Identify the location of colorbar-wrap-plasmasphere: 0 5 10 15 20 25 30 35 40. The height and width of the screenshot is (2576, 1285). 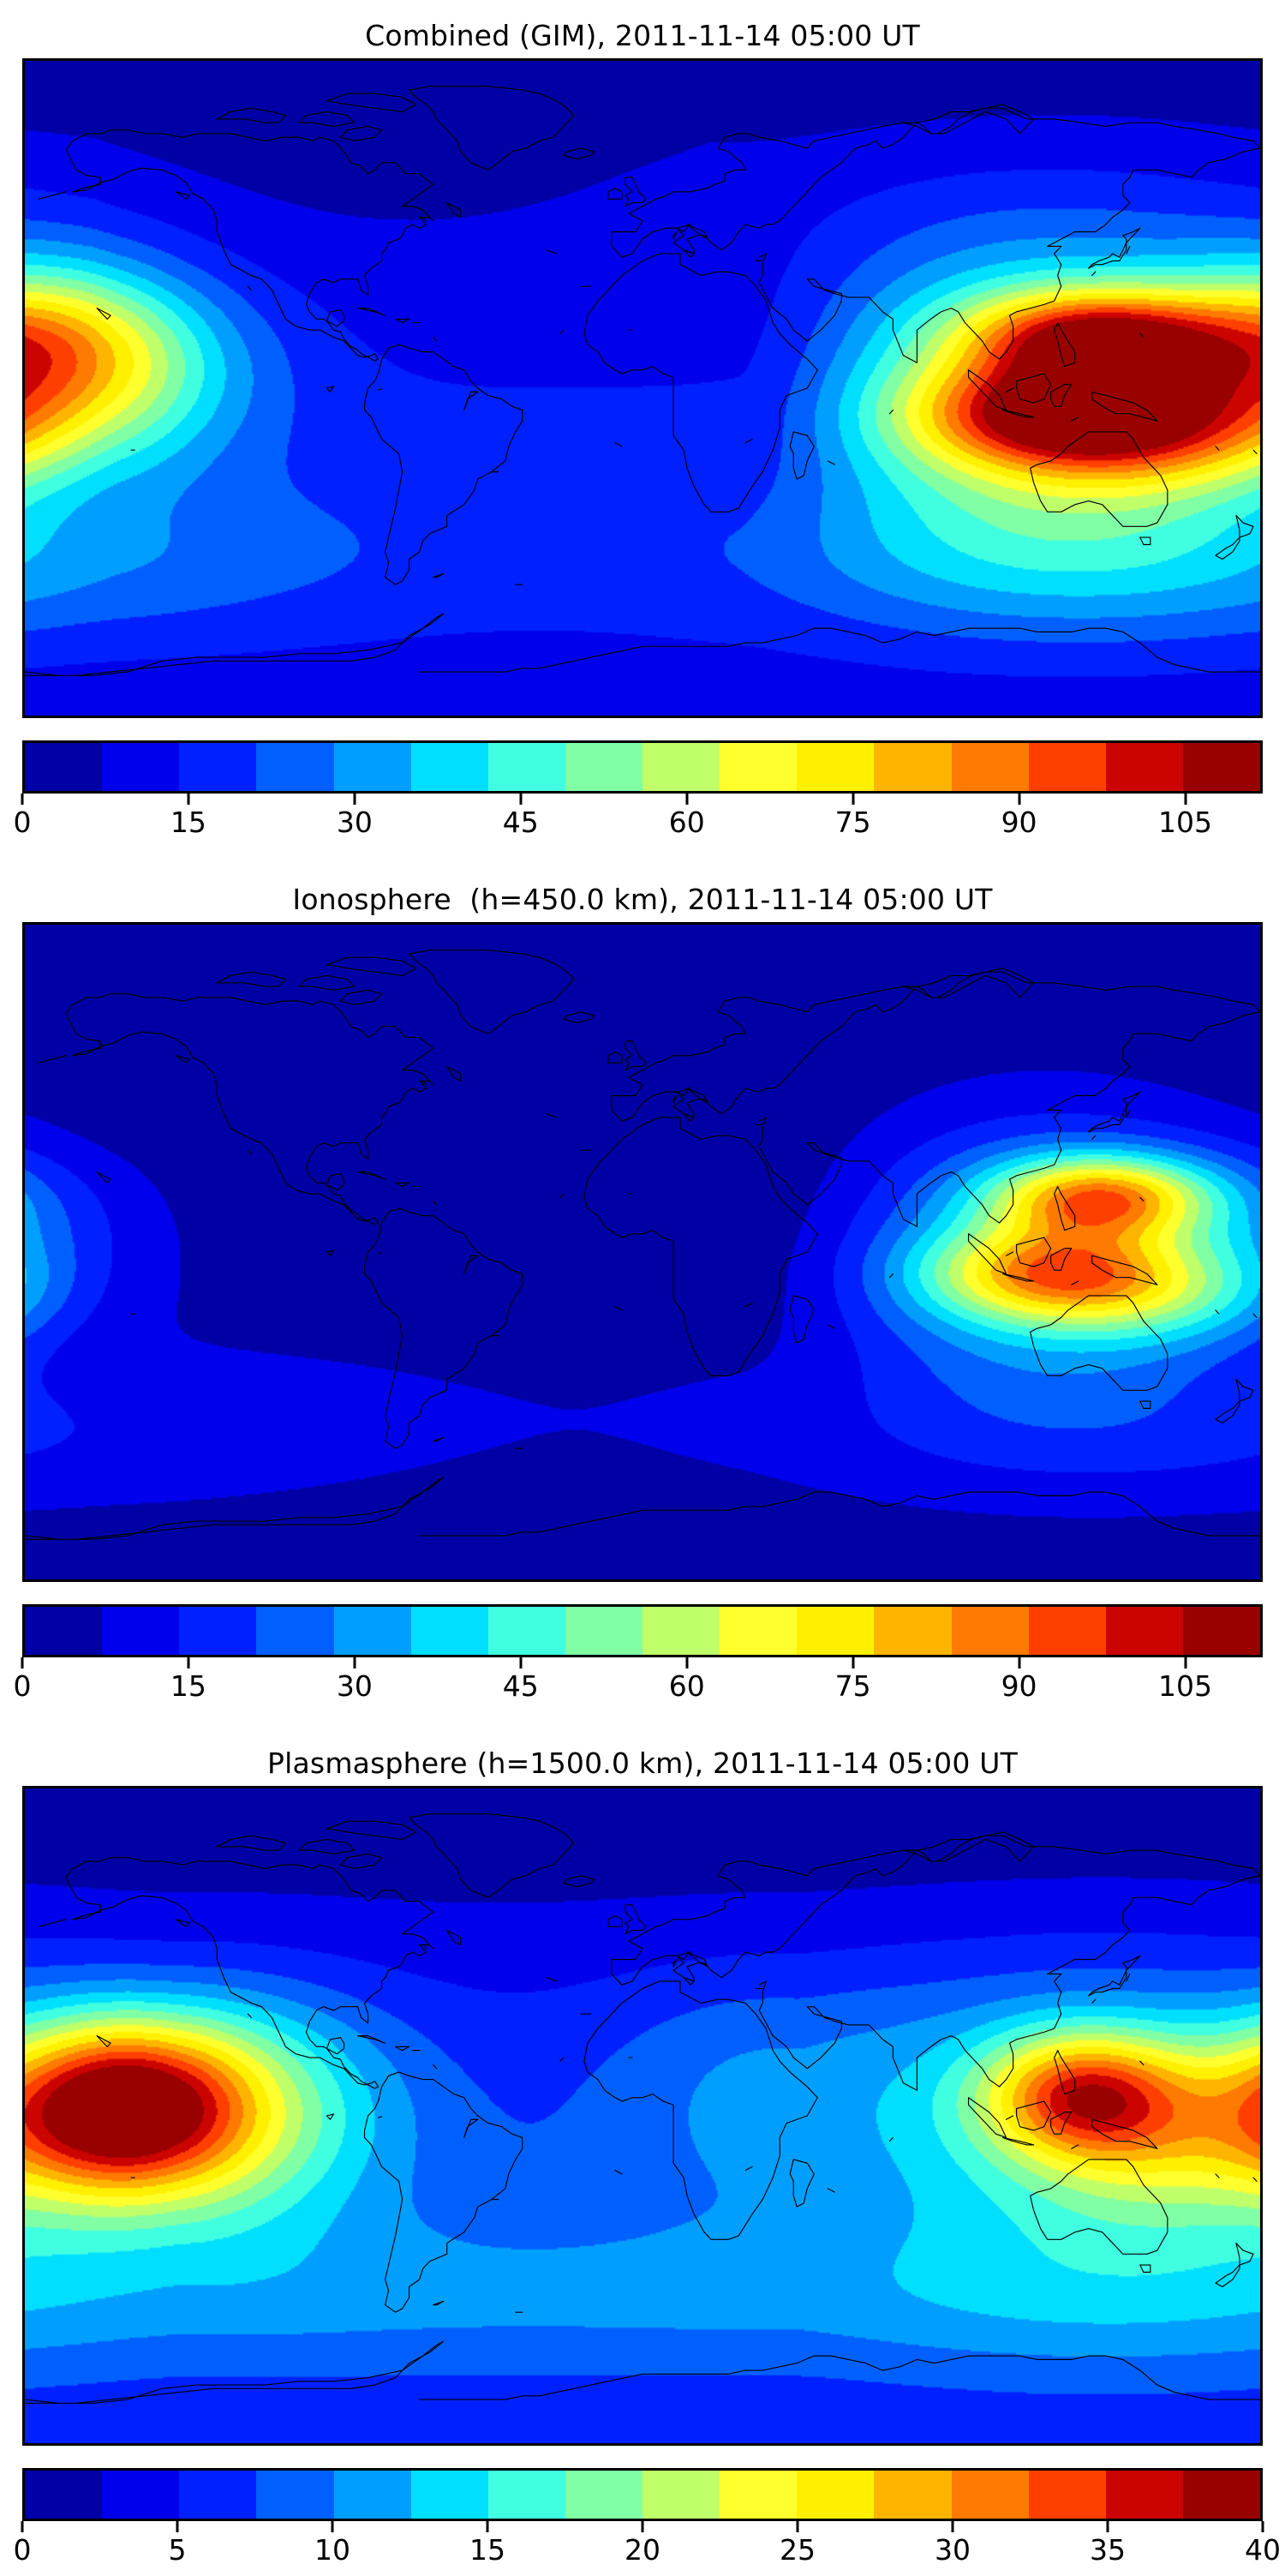
(648, 2517).